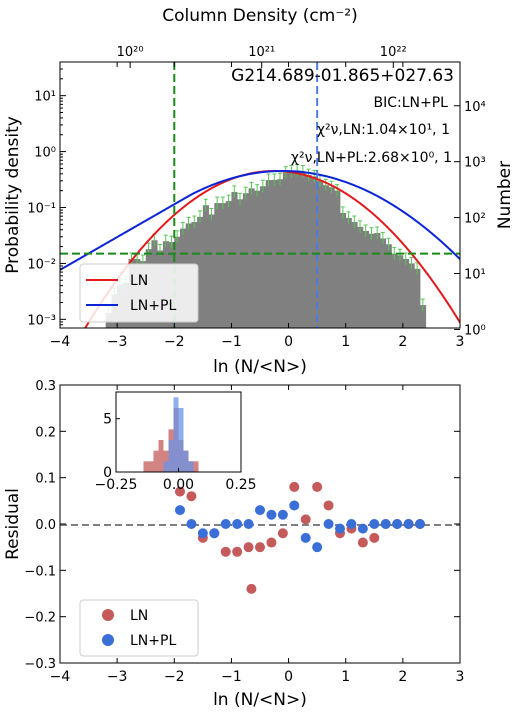 The height and width of the screenshot is (714, 522). Describe the element at coordinates (260, 700) in the screenshot. I see `bottom-xlabel: ln (N/<N>)` at that location.